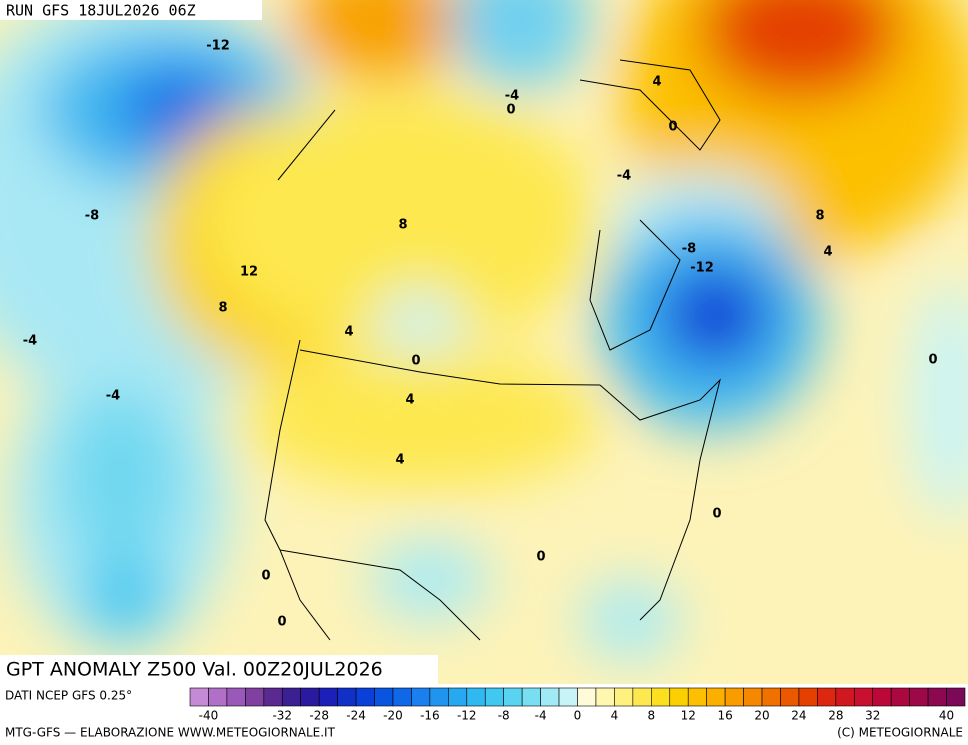  I want to click on colorbar-tick-label: -16, so click(430, 716).